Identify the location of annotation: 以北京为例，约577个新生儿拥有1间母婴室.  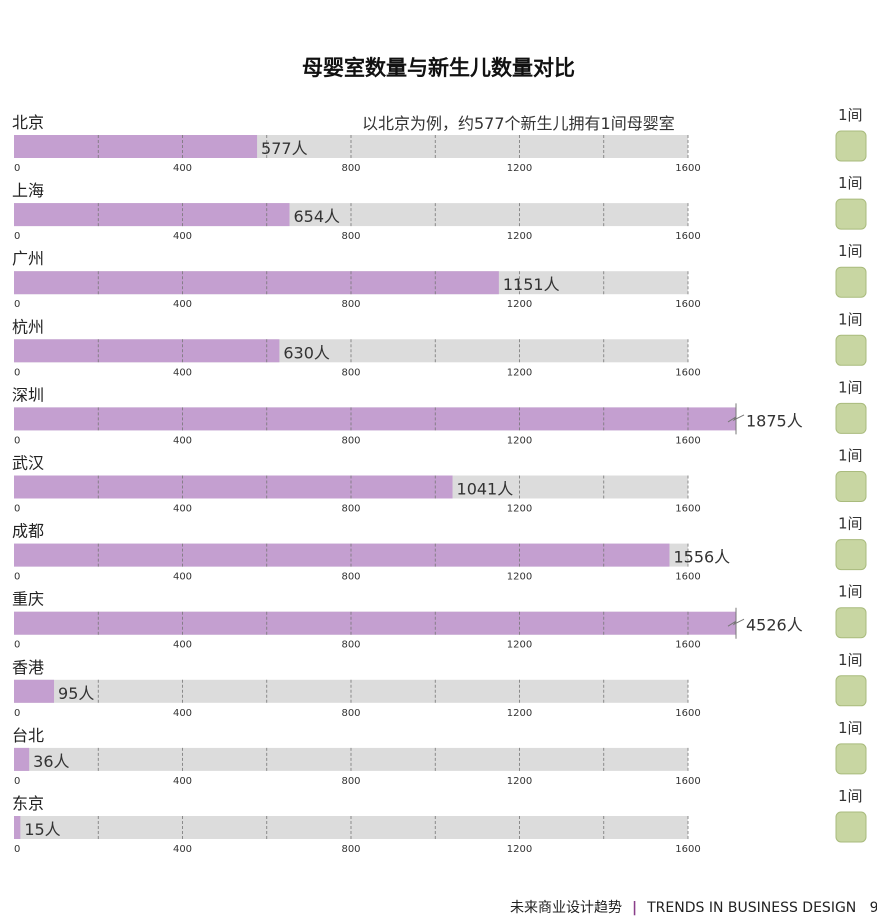
(518, 123).